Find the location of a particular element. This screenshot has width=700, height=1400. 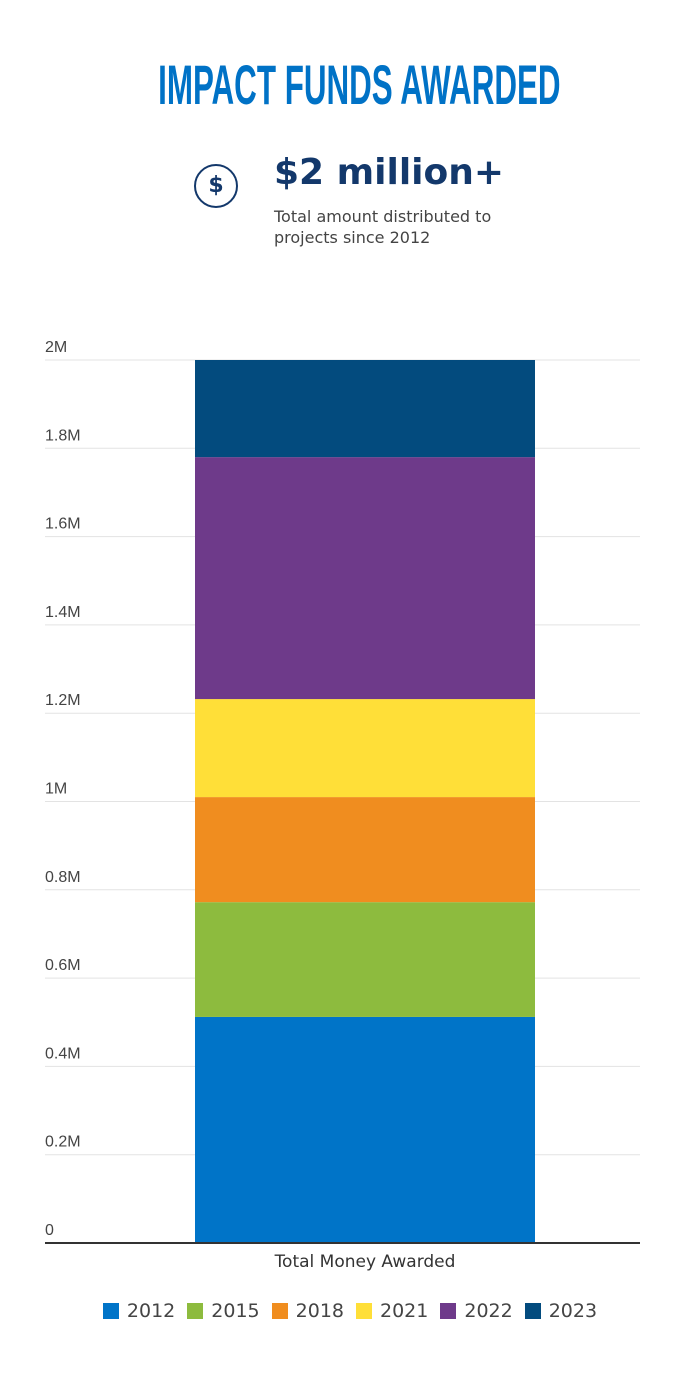

y-tick-label: 0.6M is located at coordinates (63, 965).